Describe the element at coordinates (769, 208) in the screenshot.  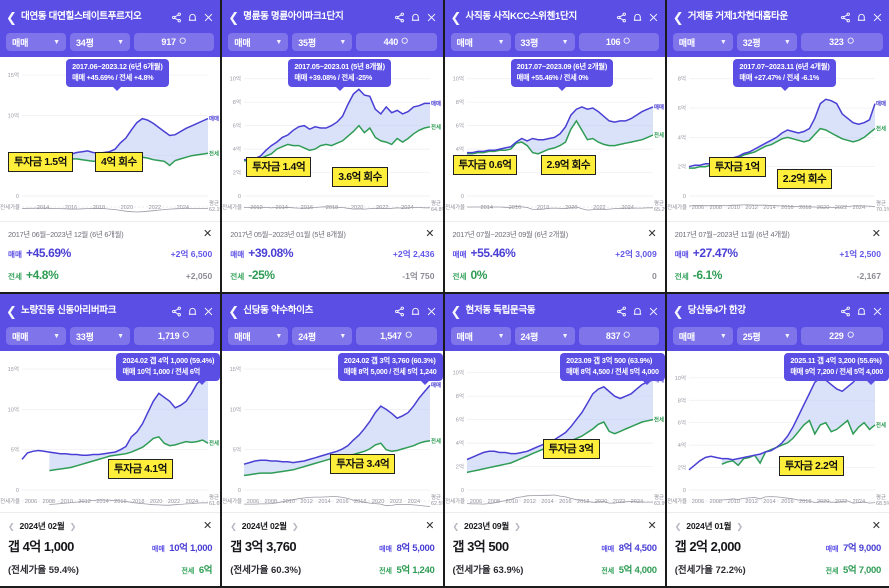
I see `svg-text: 2014` at that location.